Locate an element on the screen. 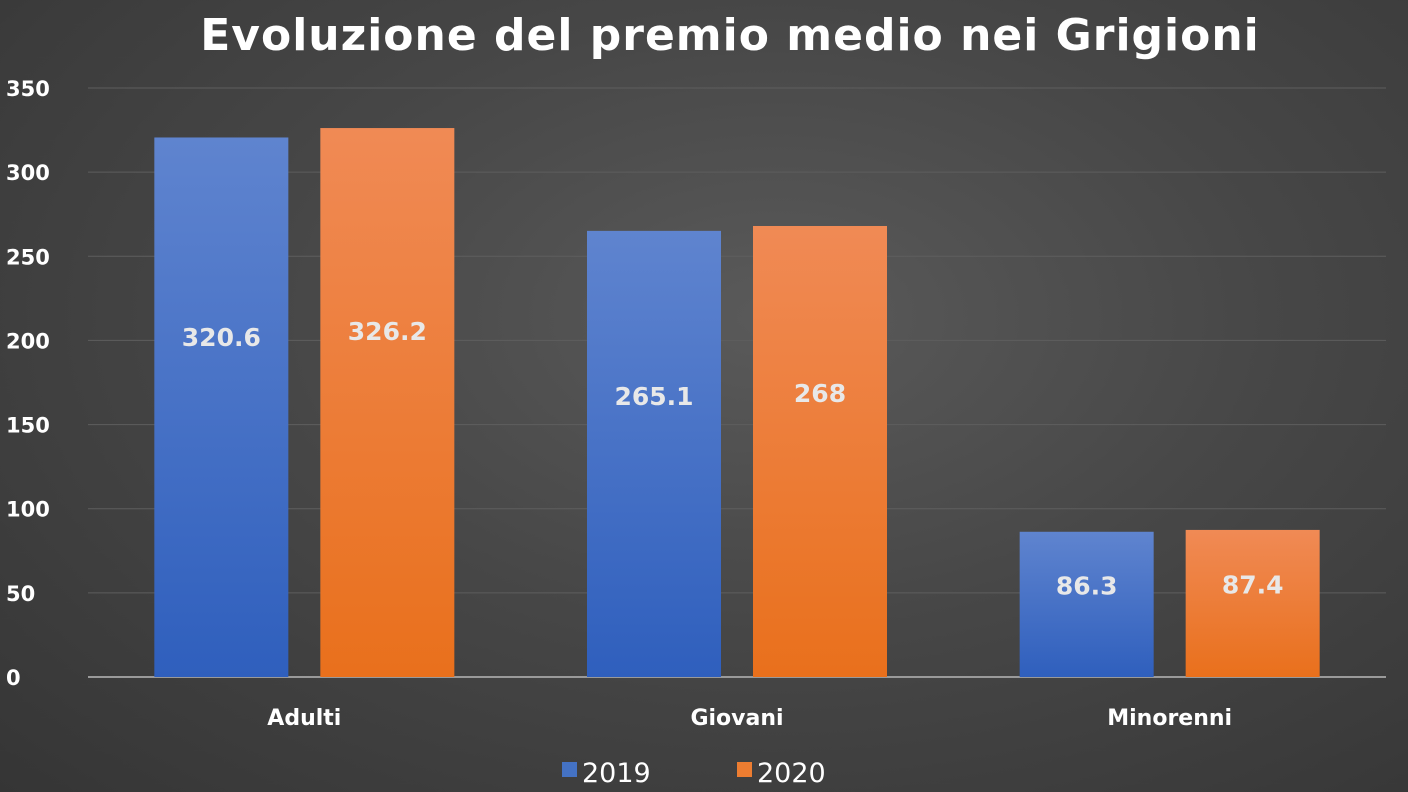 This screenshot has width=1408, height=792. category-label: Adulti is located at coordinates (304, 718).